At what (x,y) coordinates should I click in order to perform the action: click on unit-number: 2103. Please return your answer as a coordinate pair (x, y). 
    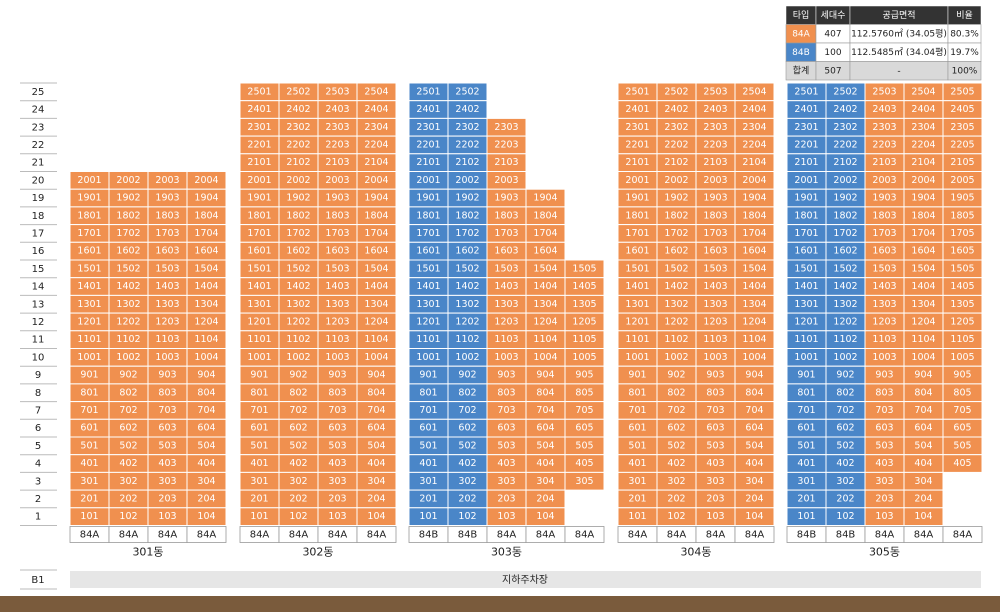
    Looking at the image, I should click on (715, 162).